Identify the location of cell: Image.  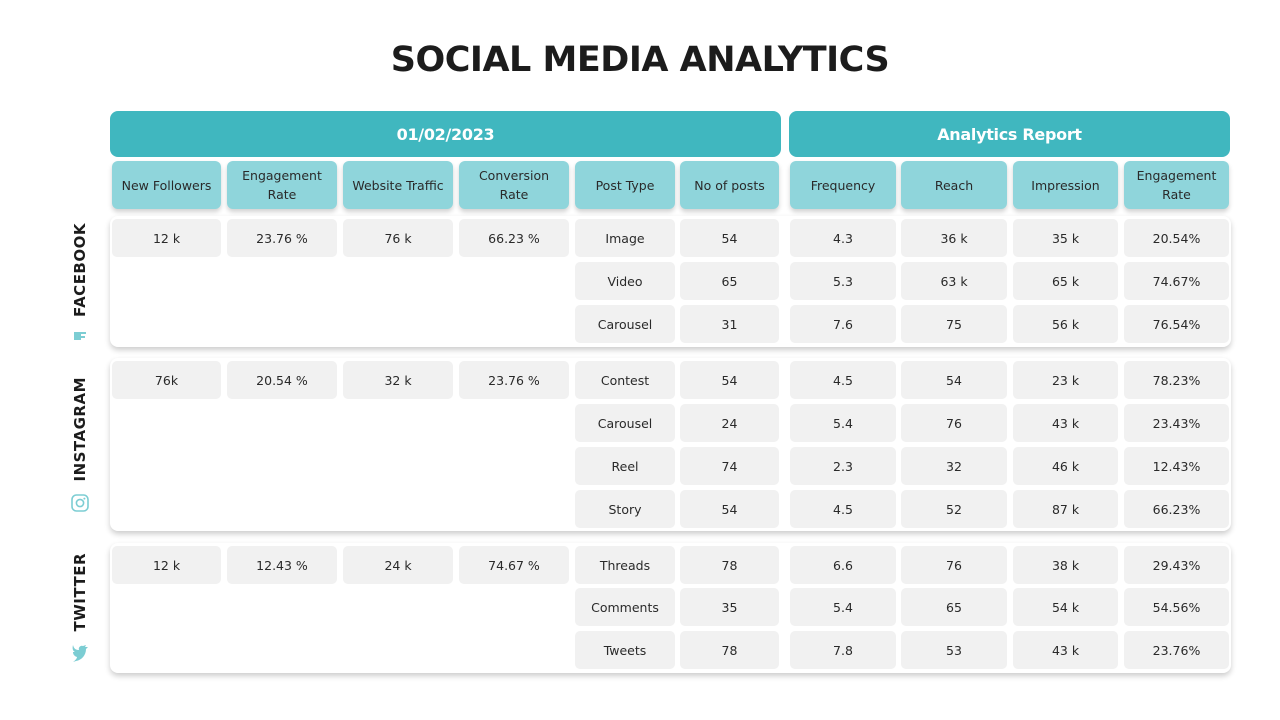
(625, 238).